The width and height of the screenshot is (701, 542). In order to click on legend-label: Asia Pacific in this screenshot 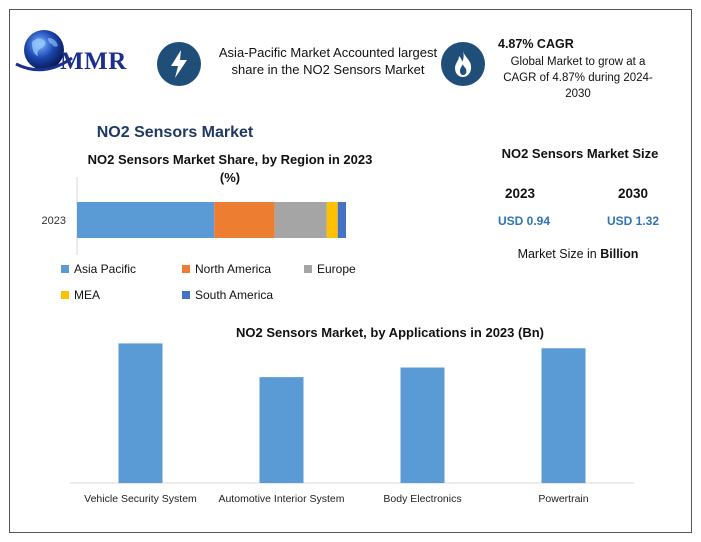, I will do `click(105, 269)`.